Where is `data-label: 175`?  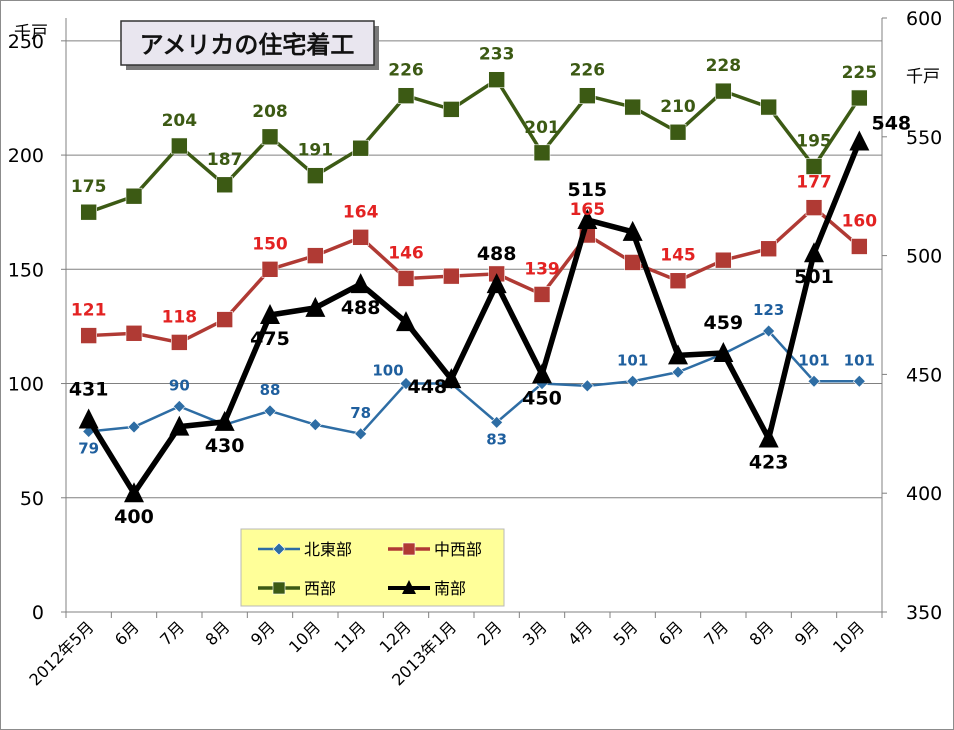
data-label: 175 is located at coordinates (89, 187).